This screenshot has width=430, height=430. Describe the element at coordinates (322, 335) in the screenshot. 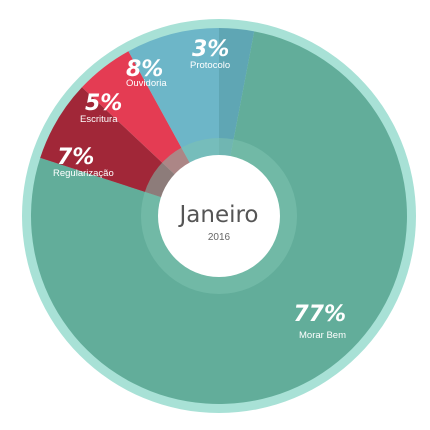

I see `slice-name-label: Morar Bem` at that location.